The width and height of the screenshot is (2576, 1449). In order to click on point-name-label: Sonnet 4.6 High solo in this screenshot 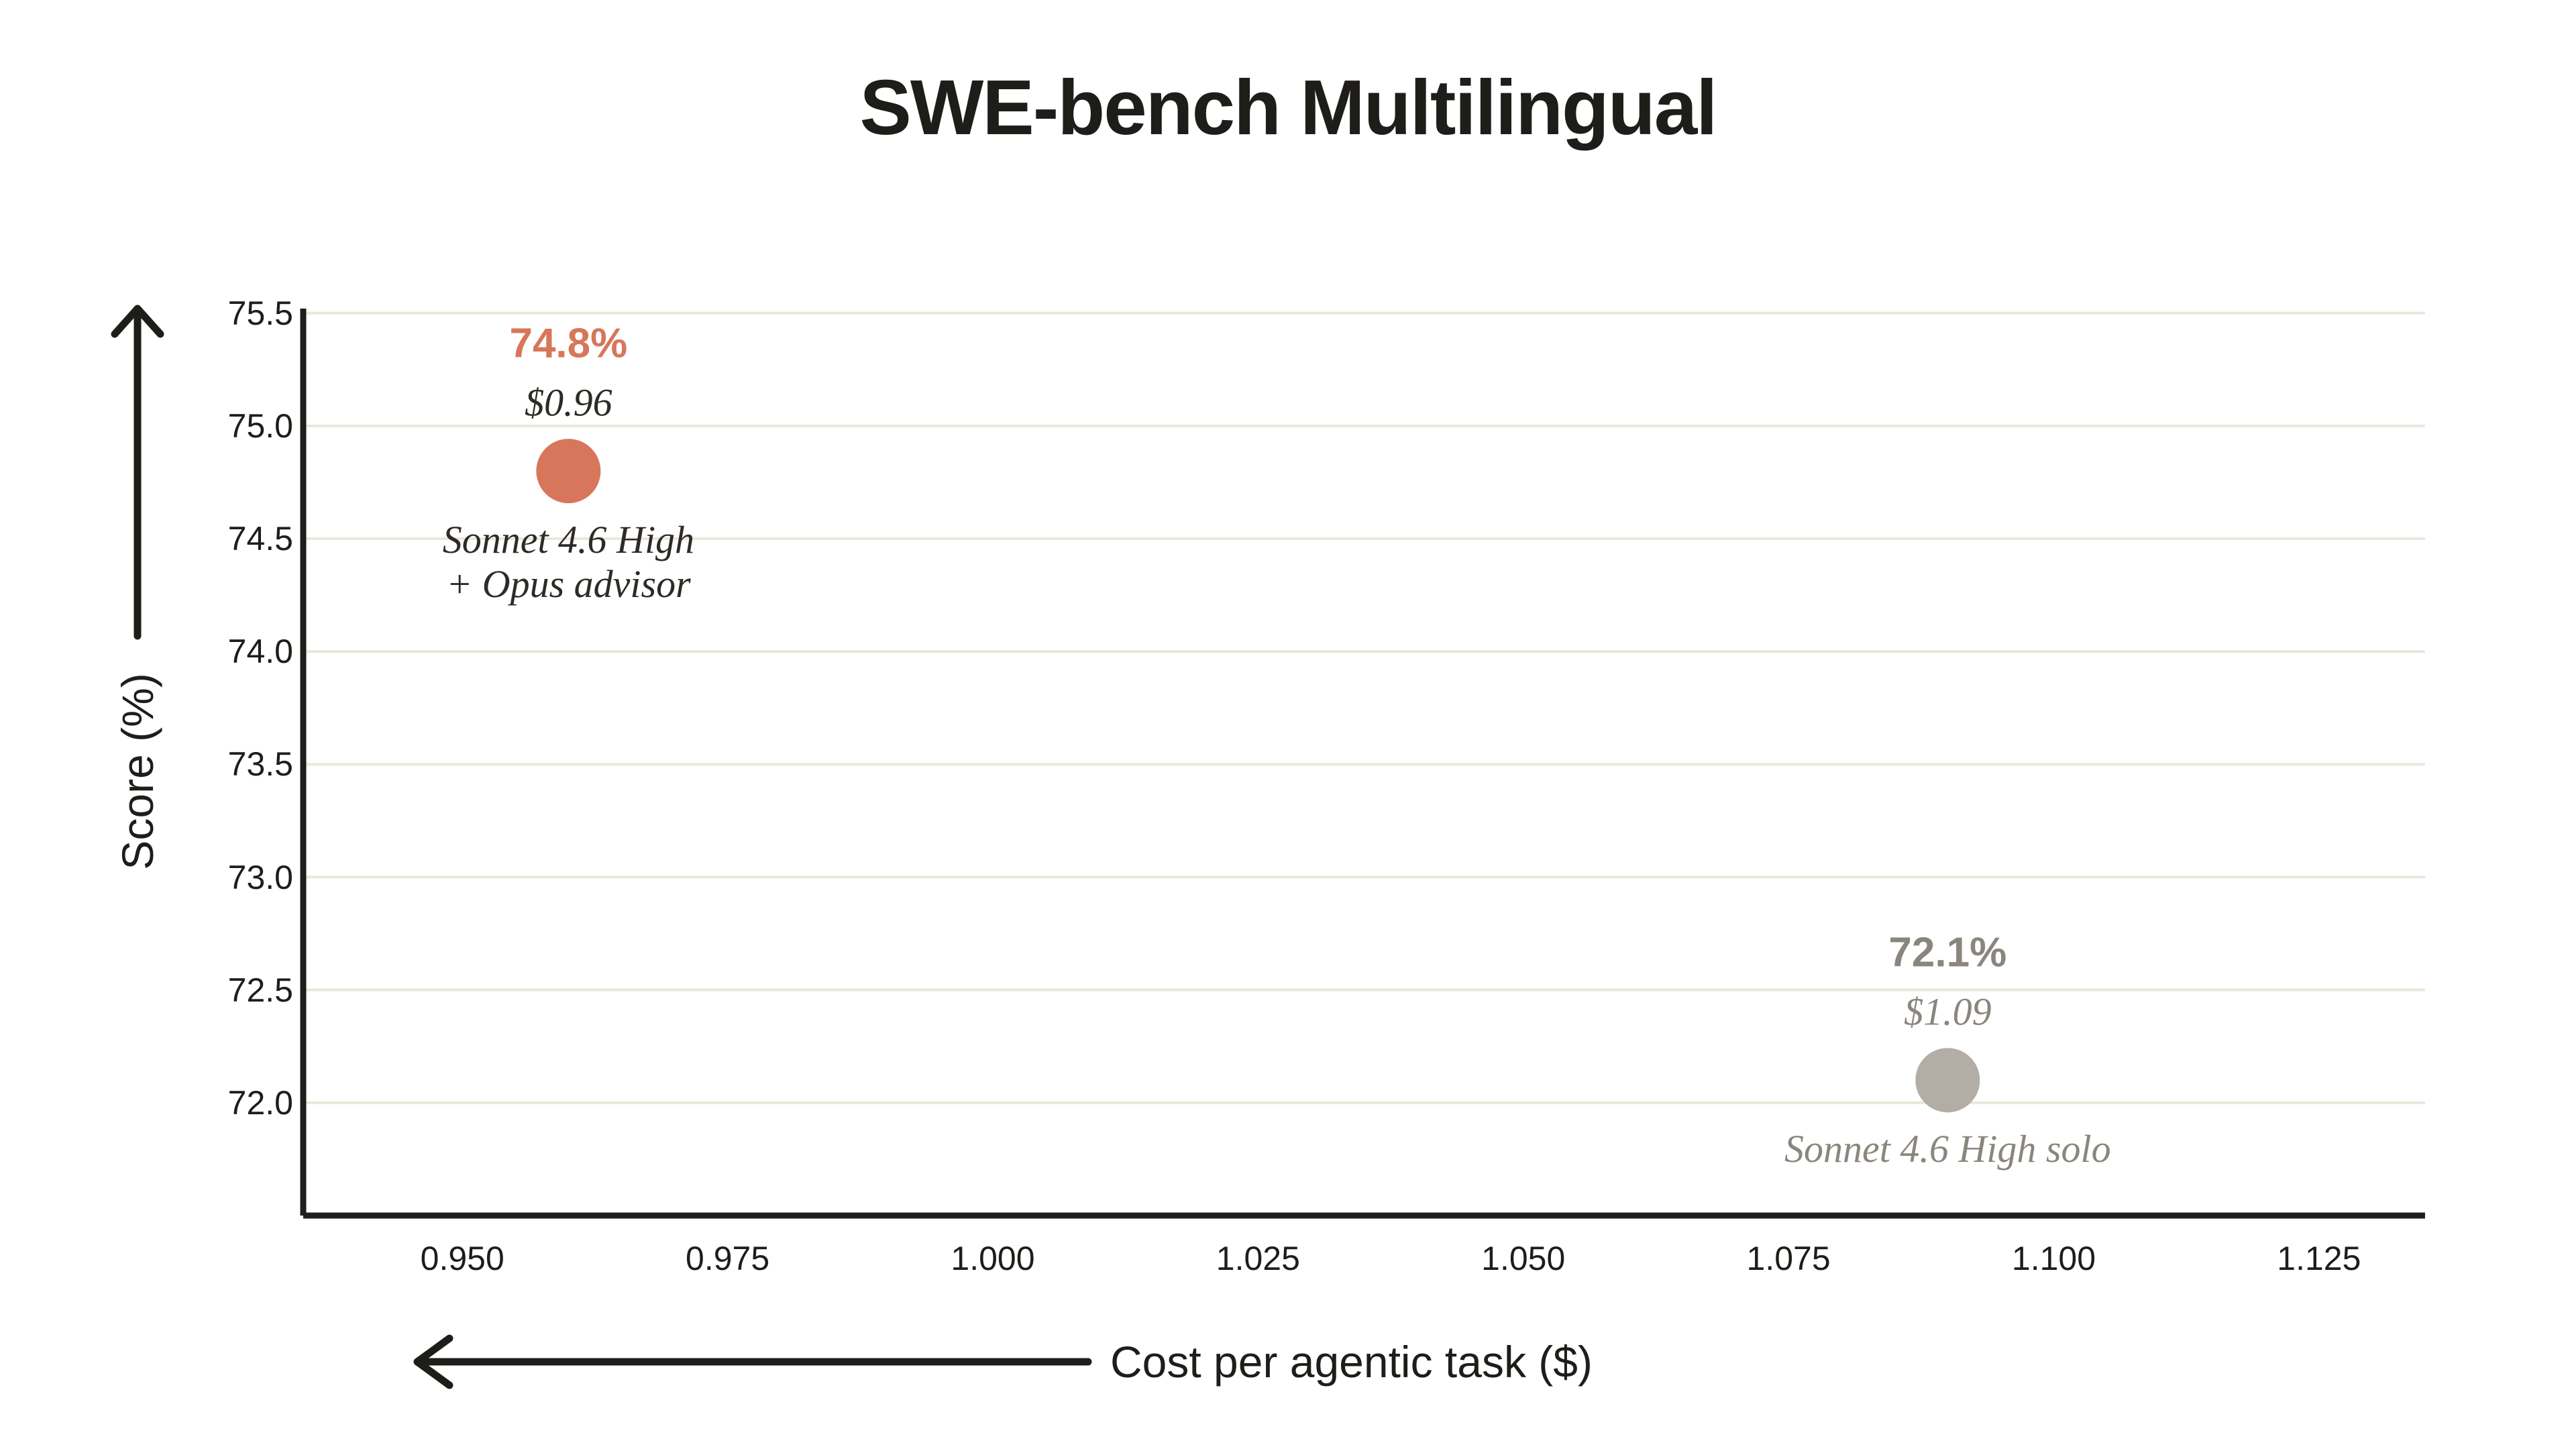, I will do `click(1947, 1149)`.